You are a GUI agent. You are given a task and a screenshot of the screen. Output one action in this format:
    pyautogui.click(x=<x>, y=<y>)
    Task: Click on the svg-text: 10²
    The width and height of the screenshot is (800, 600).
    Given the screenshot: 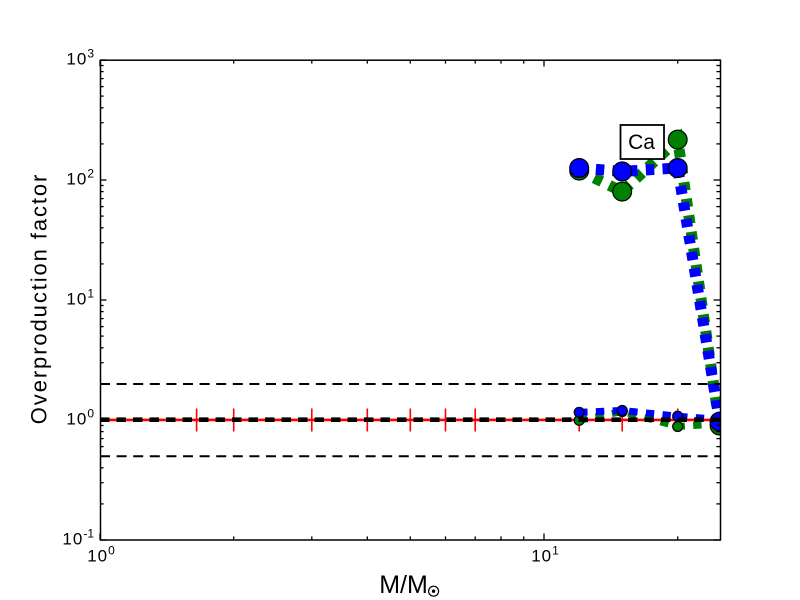 What is the action you would take?
    pyautogui.click(x=80, y=178)
    